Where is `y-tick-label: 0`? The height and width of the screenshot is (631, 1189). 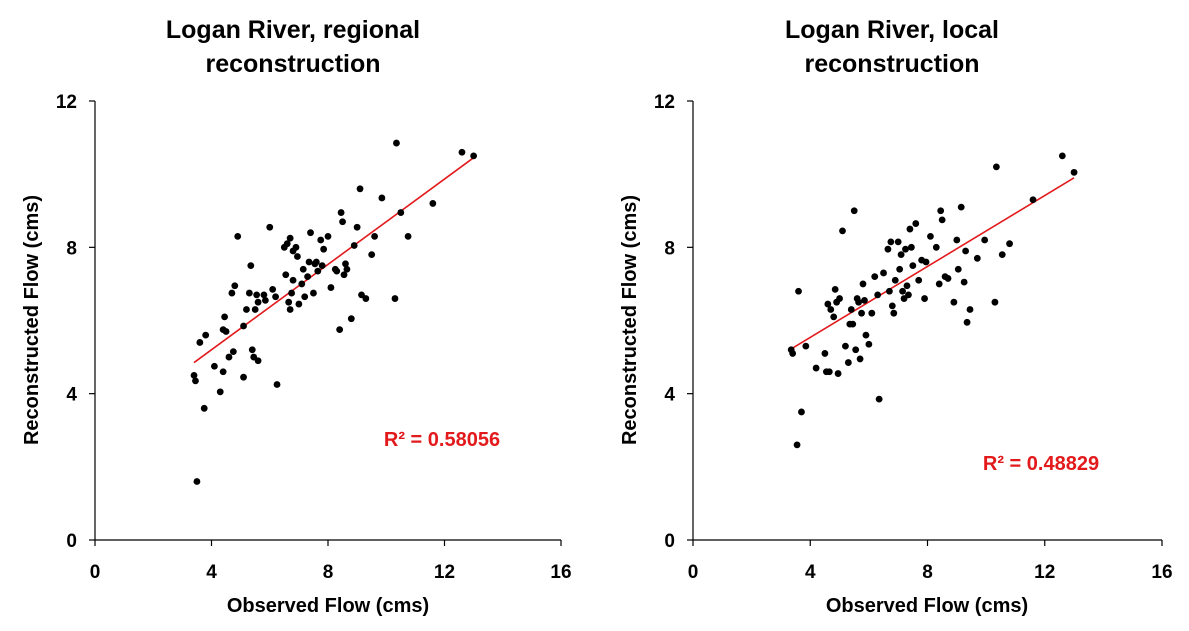 y-tick-label: 0 is located at coordinates (71, 541).